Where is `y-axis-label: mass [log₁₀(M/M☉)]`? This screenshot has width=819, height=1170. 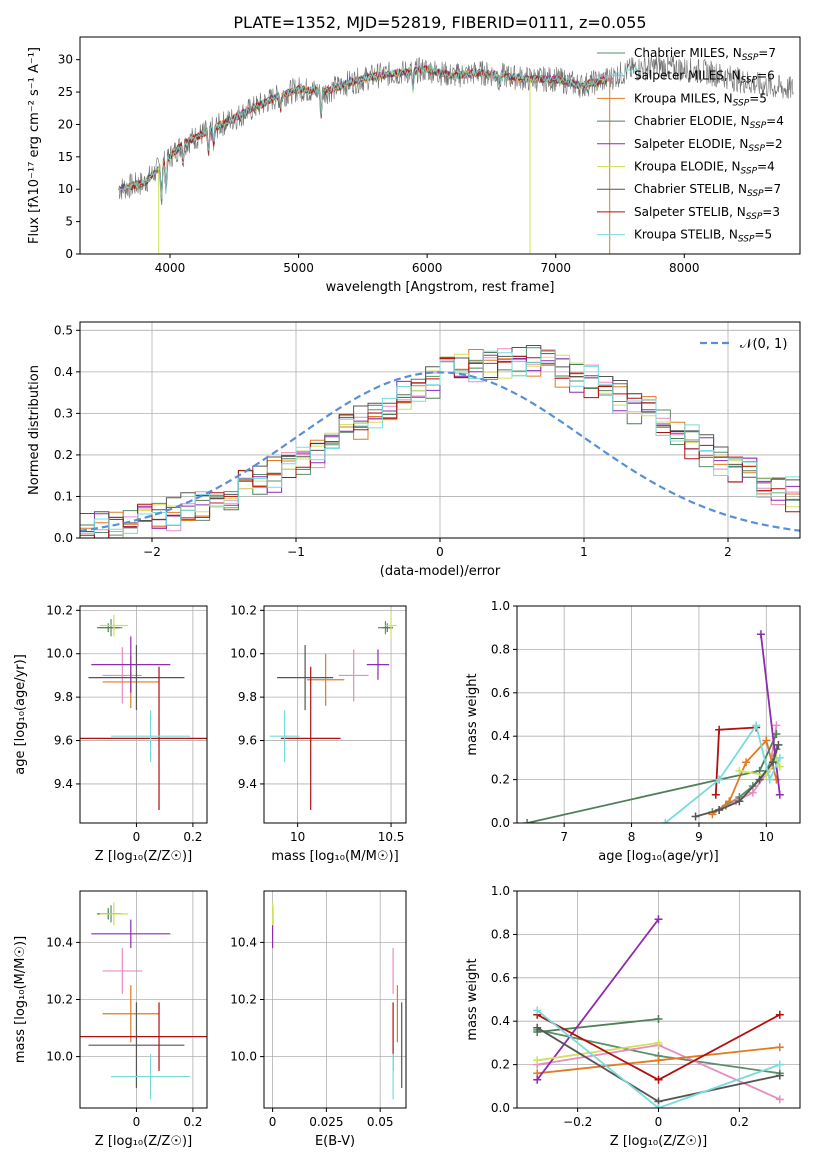
y-axis-label: mass [log₁₀(M/M☉)] is located at coordinates (20, 999).